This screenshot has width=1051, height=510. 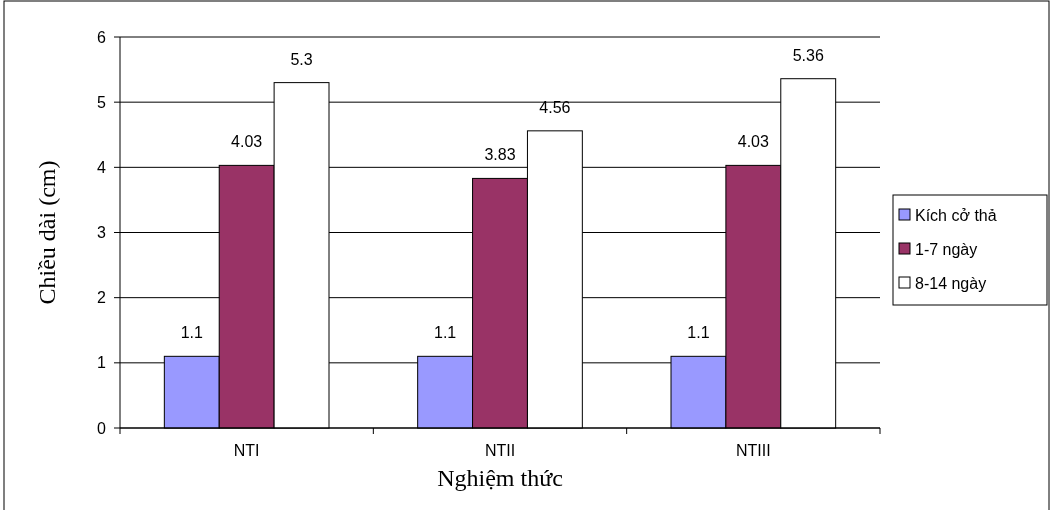 I want to click on y-tick-label: 3, so click(x=102, y=233).